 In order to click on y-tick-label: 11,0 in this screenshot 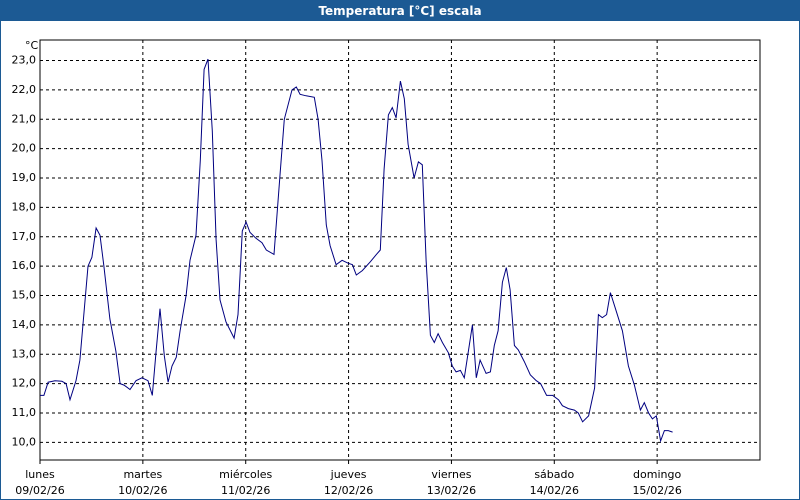, I will do `click(24, 412)`.